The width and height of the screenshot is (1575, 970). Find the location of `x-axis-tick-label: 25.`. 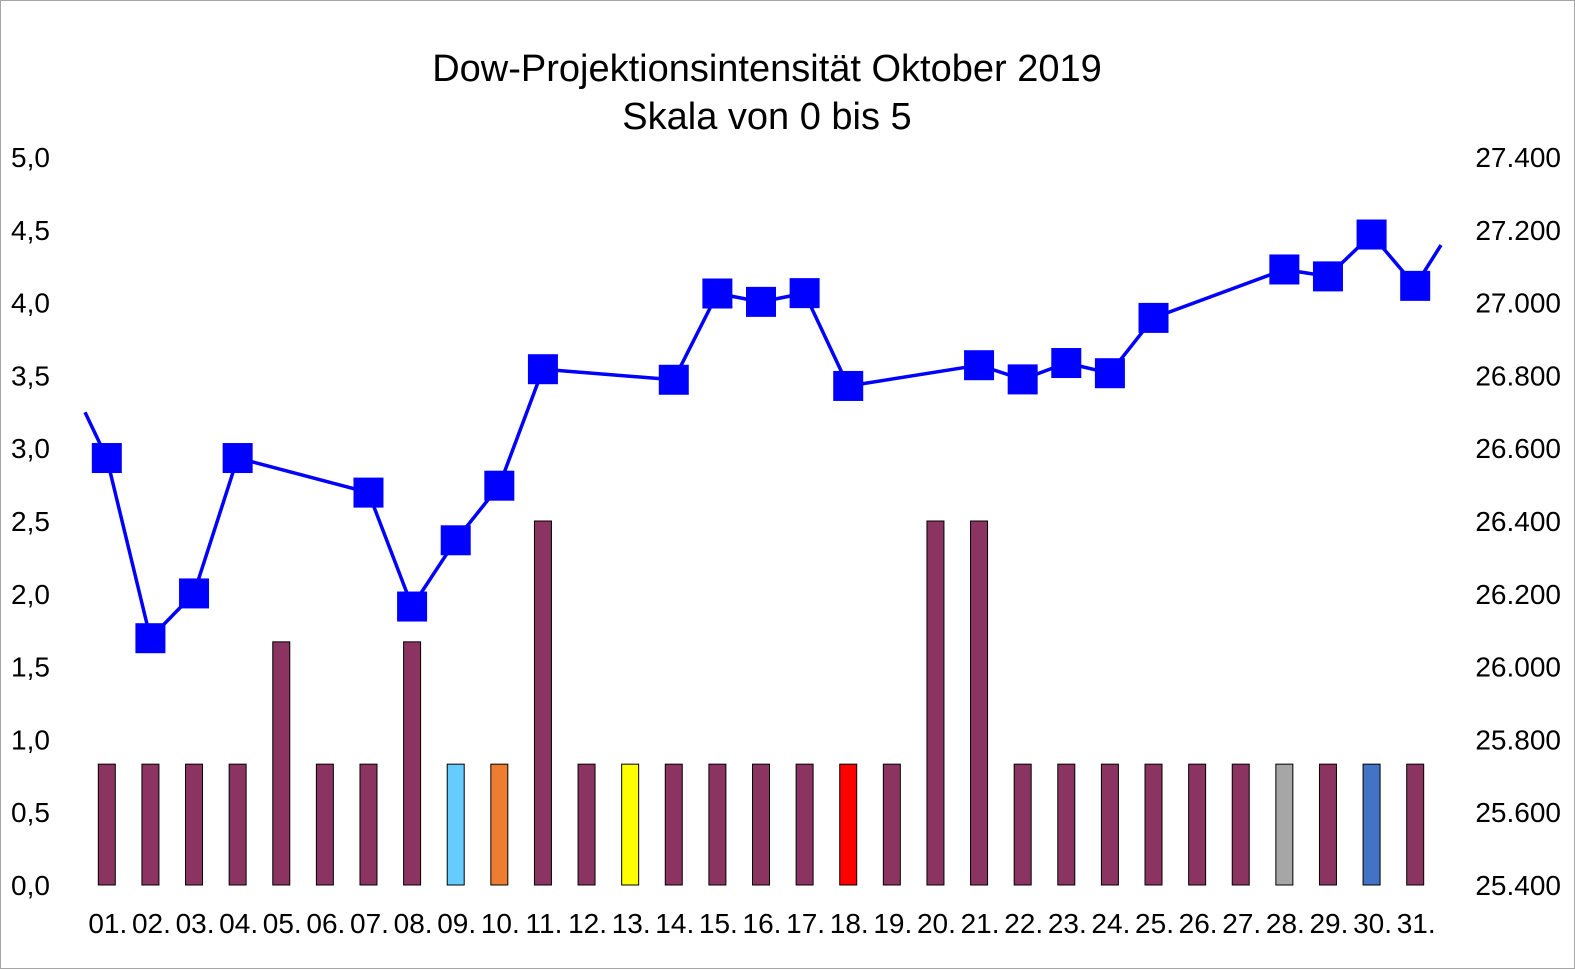

x-axis-tick-label: 25. is located at coordinates (1154, 923).